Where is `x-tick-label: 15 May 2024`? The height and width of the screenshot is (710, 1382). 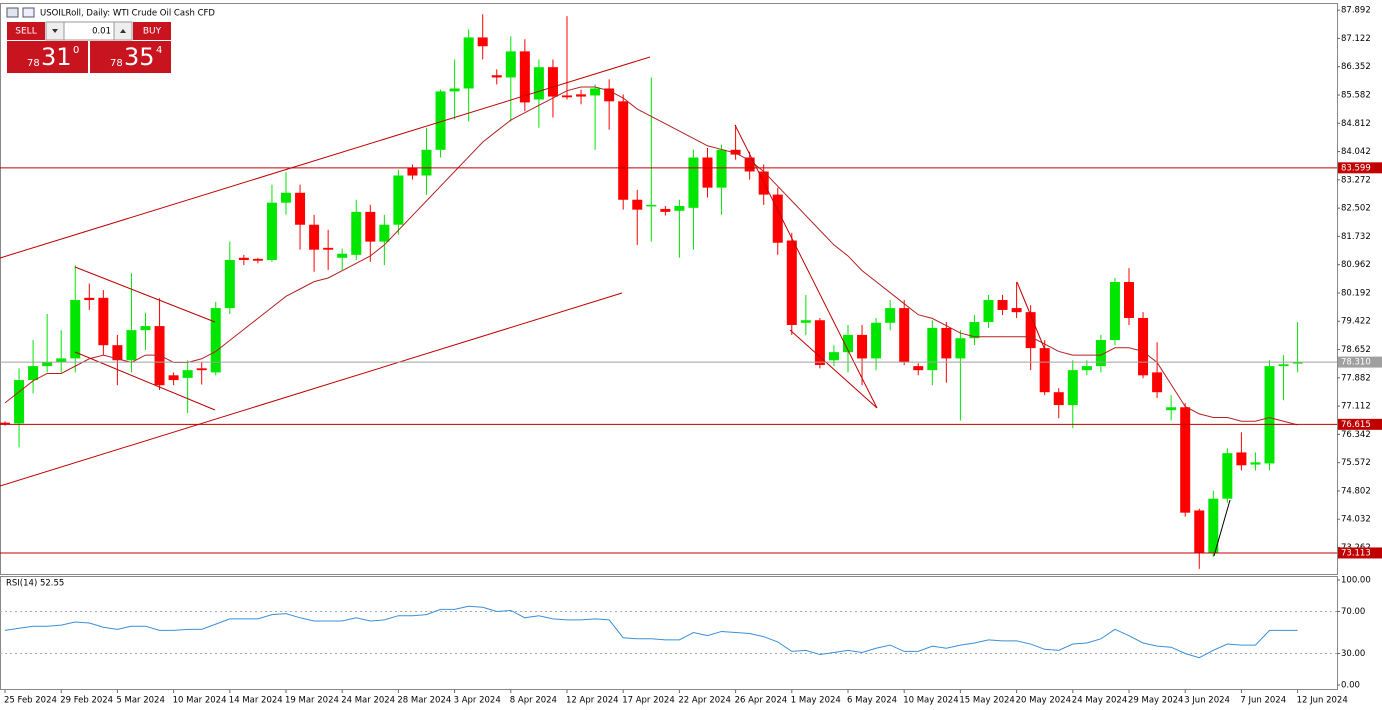 x-tick-label: 15 May 2024 is located at coordinates (986, 701).